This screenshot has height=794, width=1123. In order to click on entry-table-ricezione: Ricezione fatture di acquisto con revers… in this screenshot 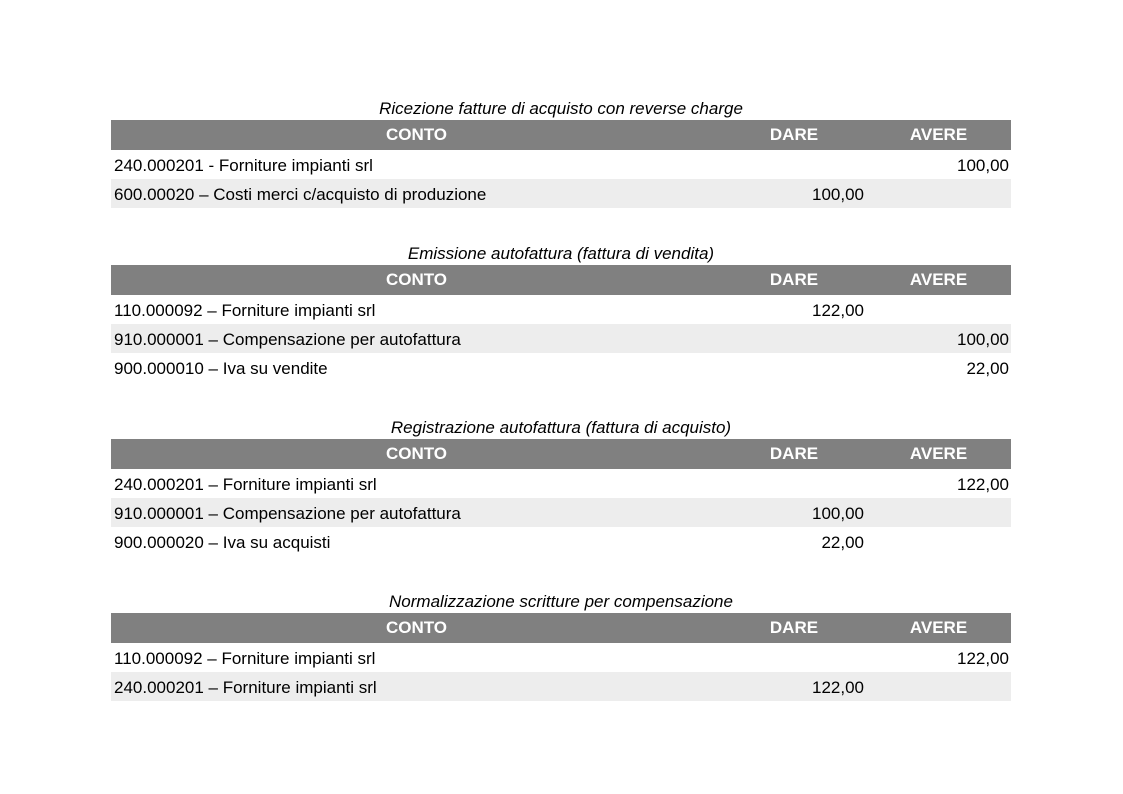, I will do `click(561, 153)`.